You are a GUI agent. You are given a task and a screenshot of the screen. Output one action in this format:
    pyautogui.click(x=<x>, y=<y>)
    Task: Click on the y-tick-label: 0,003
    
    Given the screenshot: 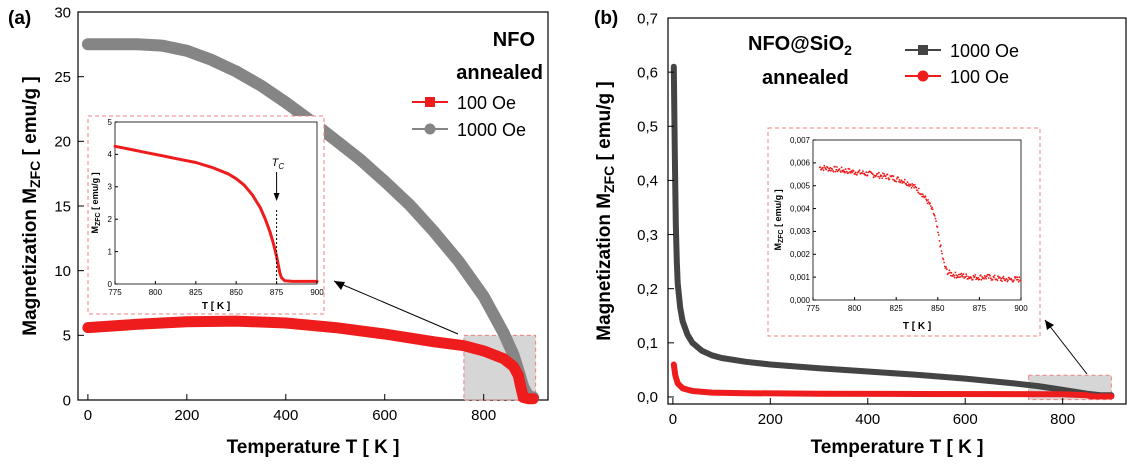 What is the action you would take?
    pyautogui.click(x=800, y=231)
    